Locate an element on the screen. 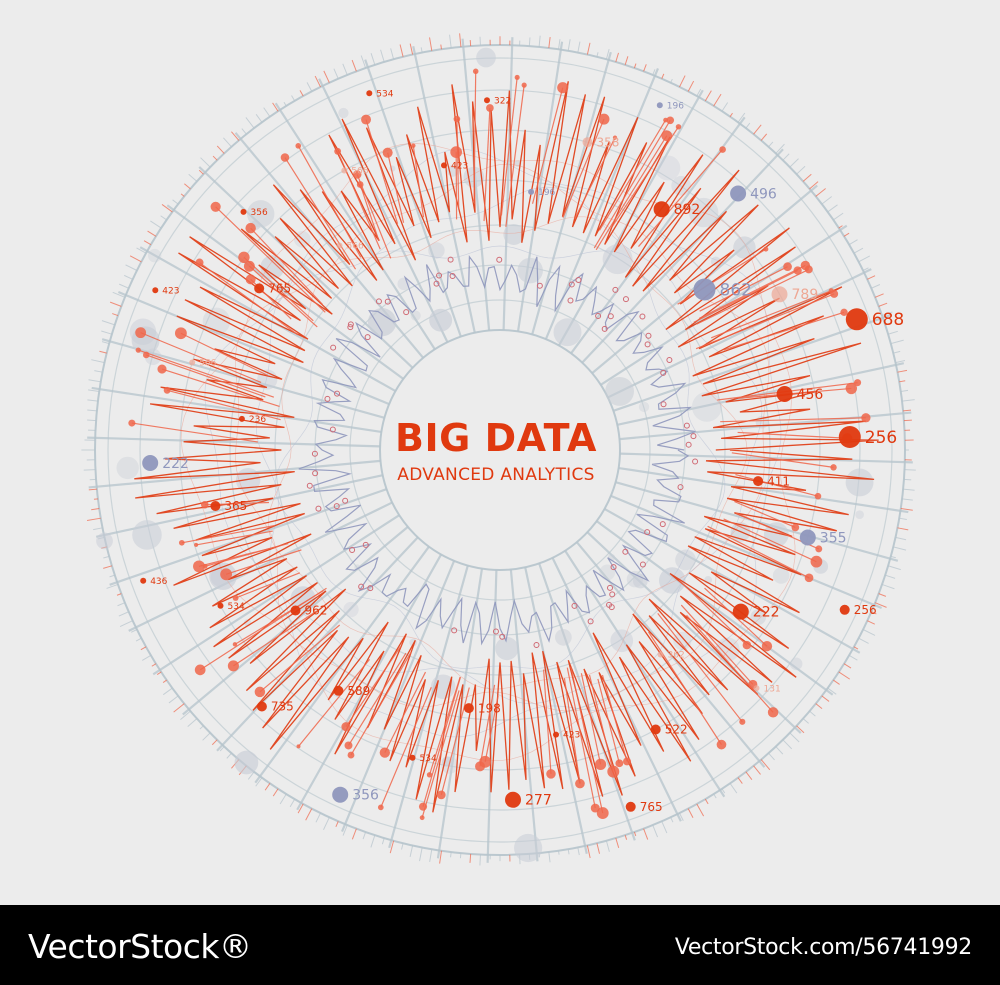 Image resolution: width=1000 pixels, height=985 pixels. value-label: 236 is located at coordinates (257, 420).